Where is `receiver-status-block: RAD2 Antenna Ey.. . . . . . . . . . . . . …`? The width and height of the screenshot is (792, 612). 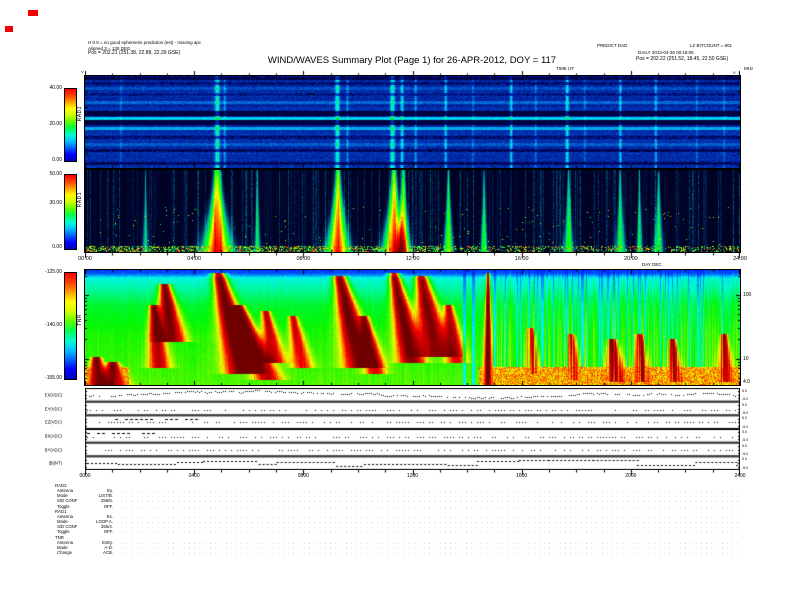
receiver-status-block: RAD2 Antenna Ey.. . . . . . . . . . . . . … is located at coordinates (398, 519).